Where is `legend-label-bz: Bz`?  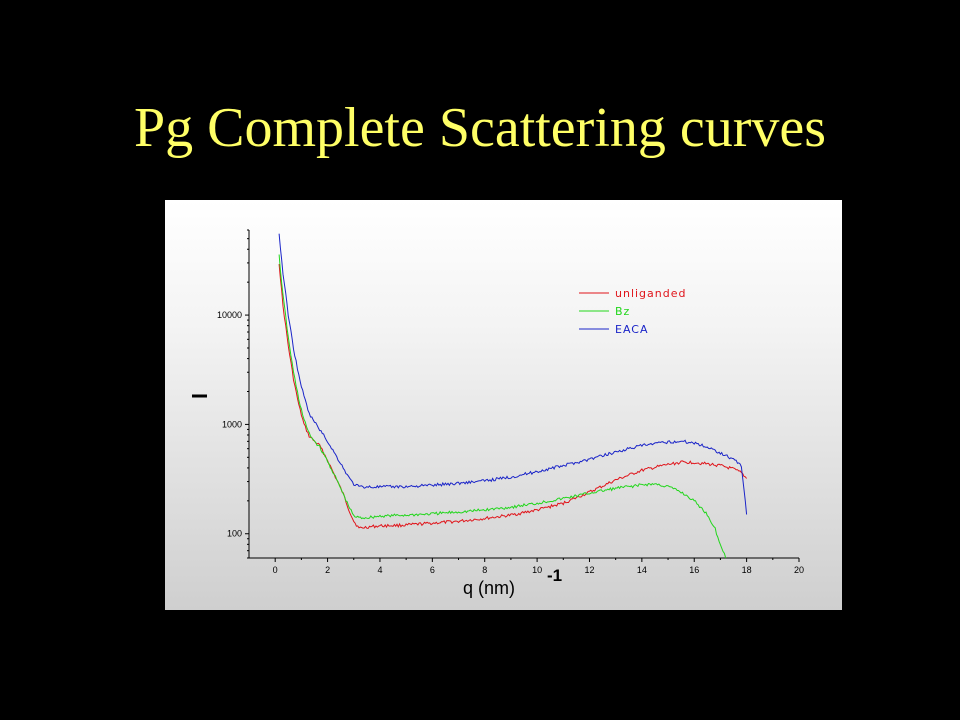 legend-label-bz: Bz is located at coordinates (622, 311).